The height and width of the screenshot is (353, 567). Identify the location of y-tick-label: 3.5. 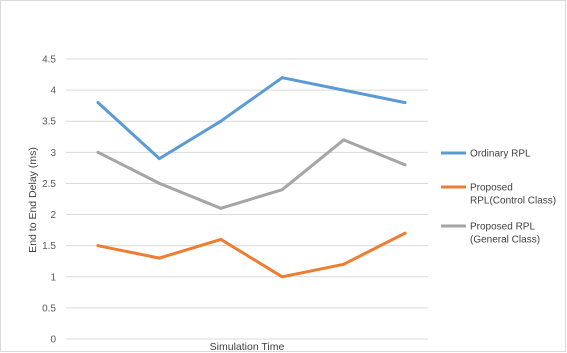
(49, 122).